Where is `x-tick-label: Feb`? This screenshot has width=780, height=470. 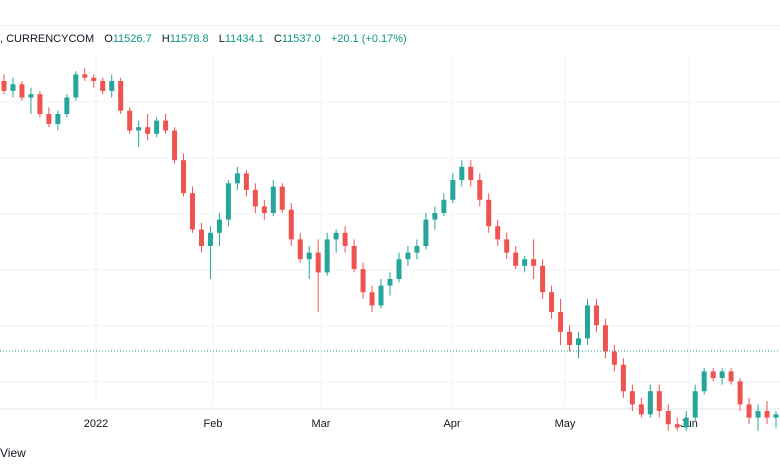 x-tick-label: Feb is located at coordinates (213, 424).